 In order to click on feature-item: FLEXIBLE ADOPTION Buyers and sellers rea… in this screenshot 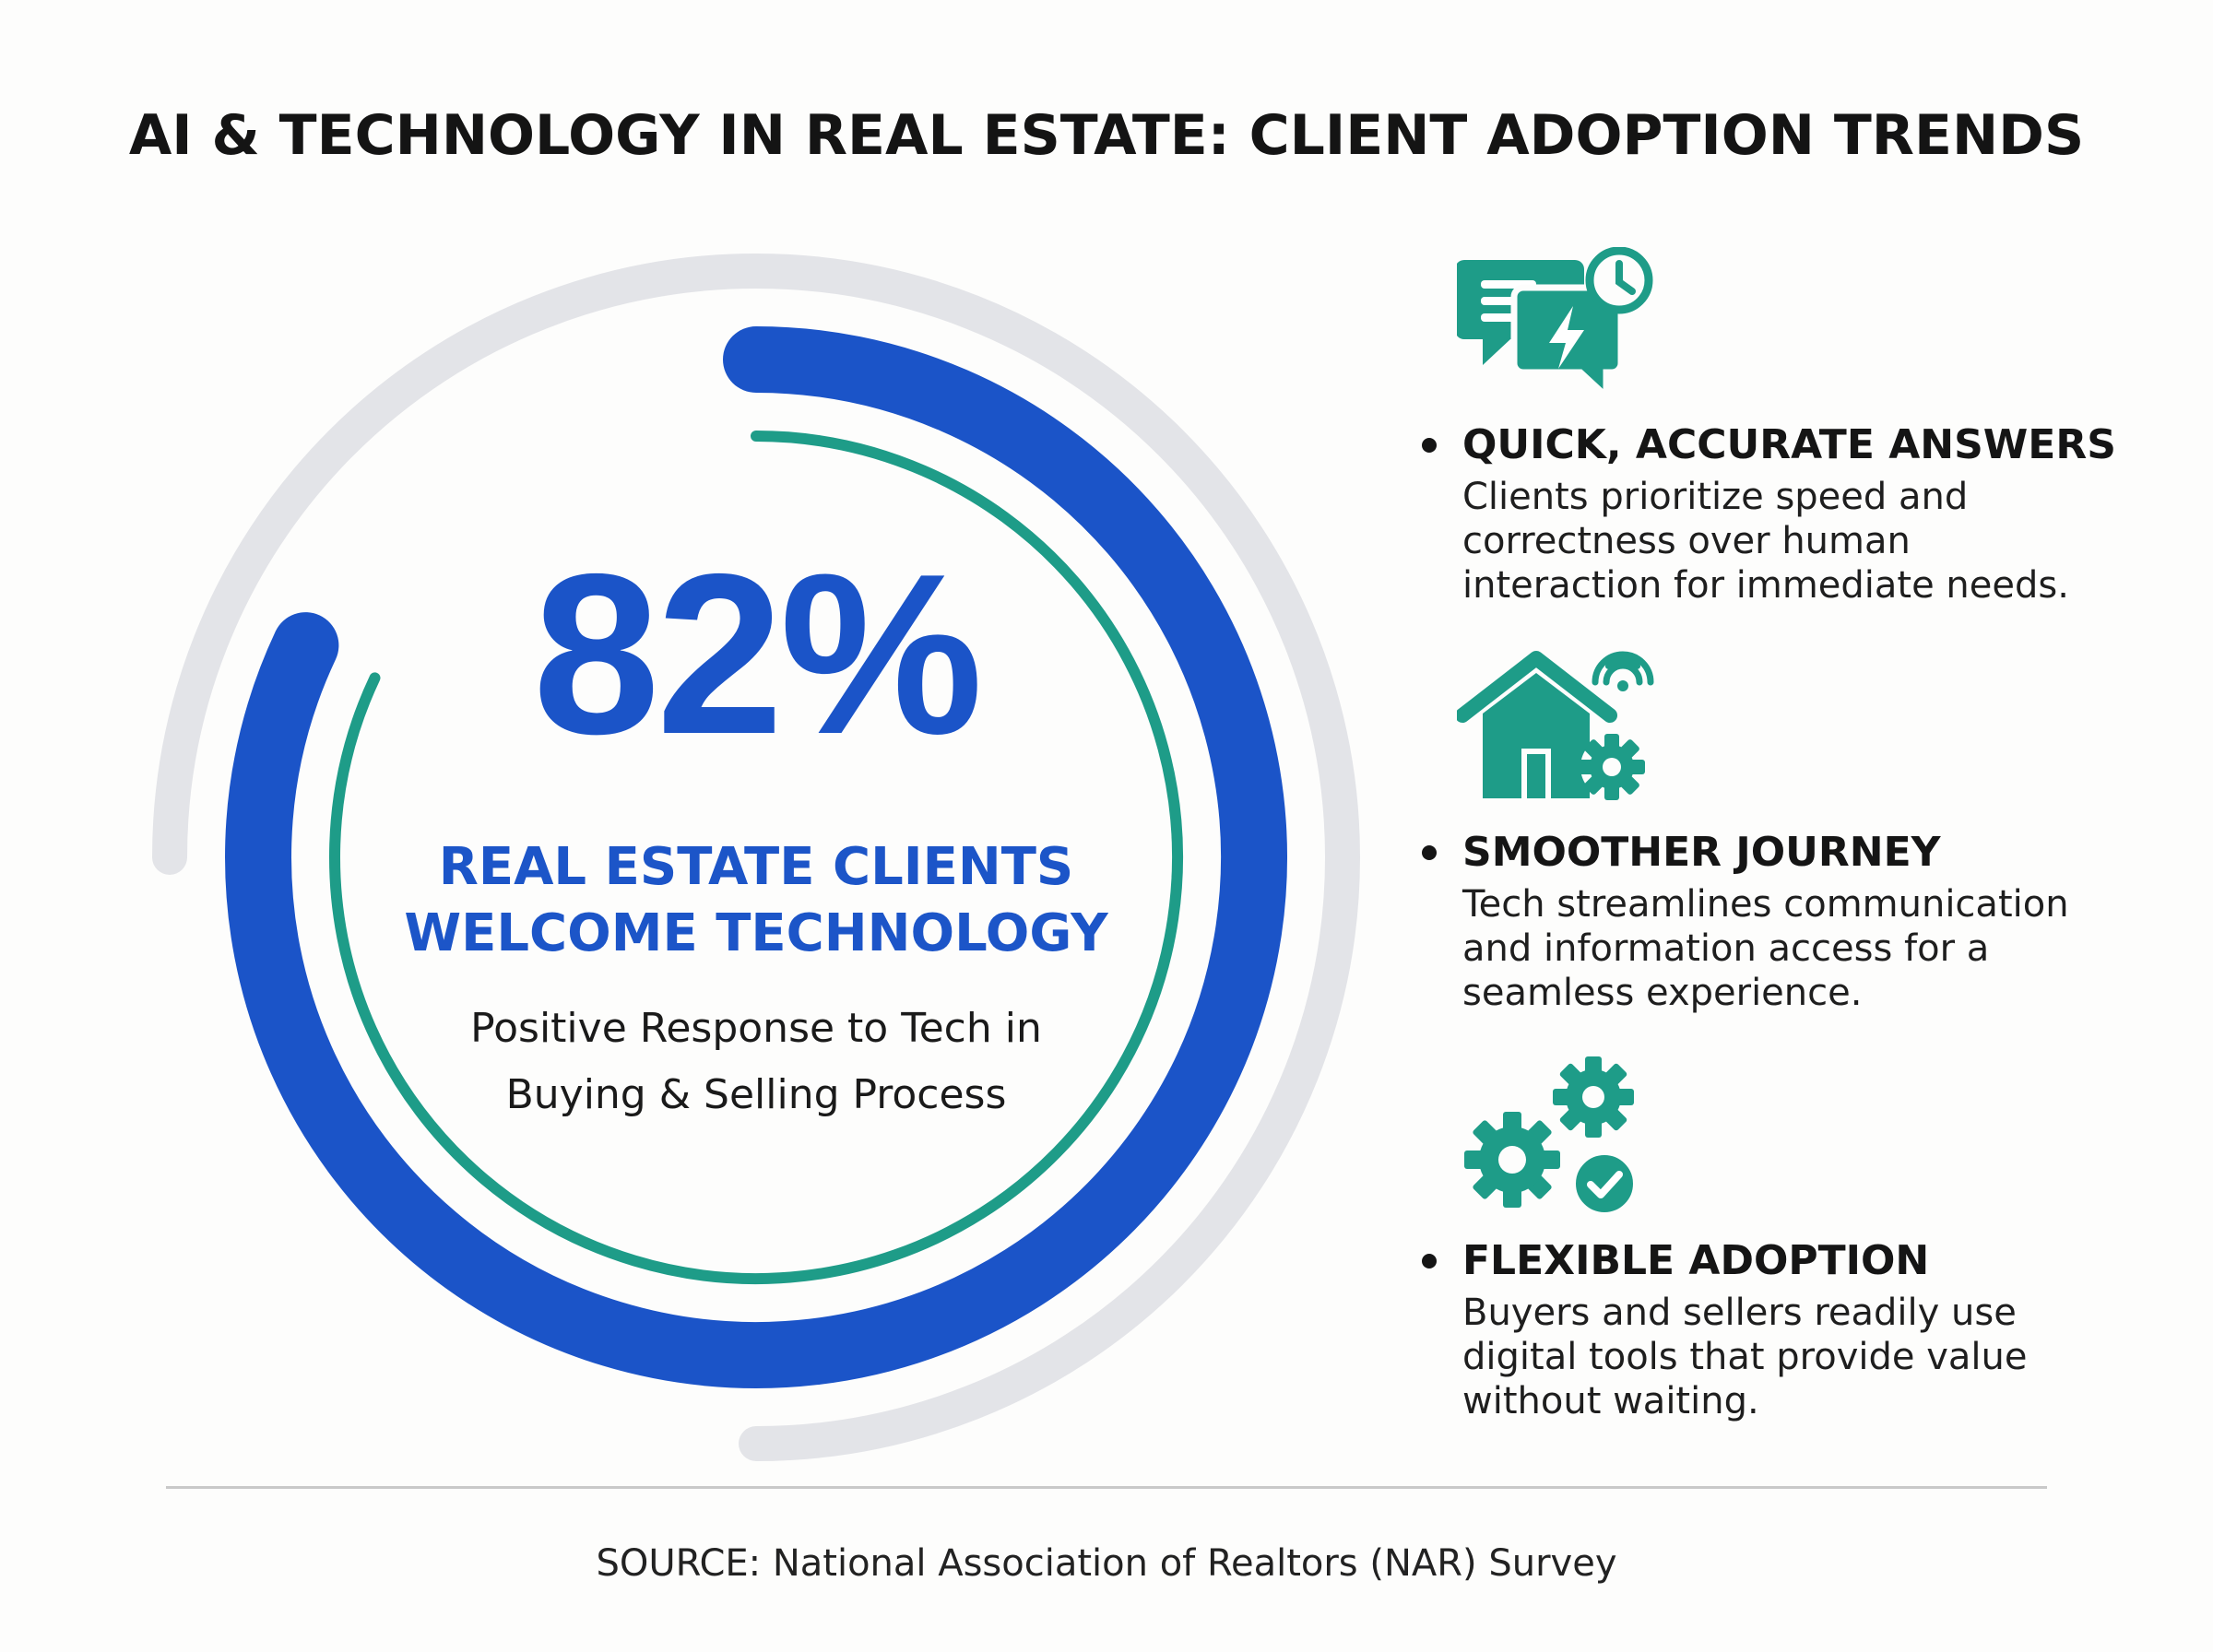, I will do `click(1789, 1329)`.